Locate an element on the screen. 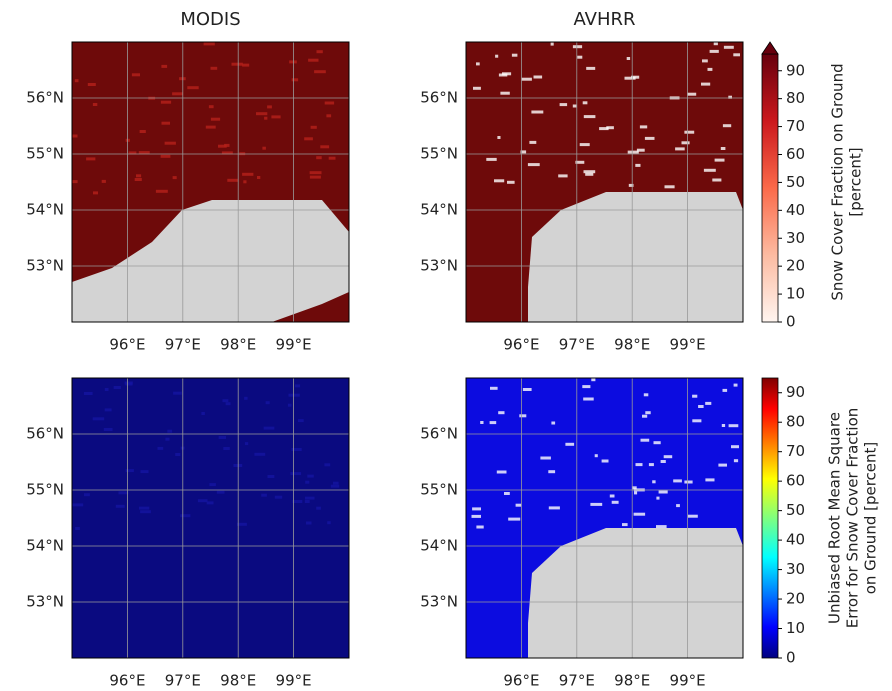 Image resolution: width=892 pixels, height=691 pixels. colorbar-tick-label: 10 is located at coordinates (795, 628).